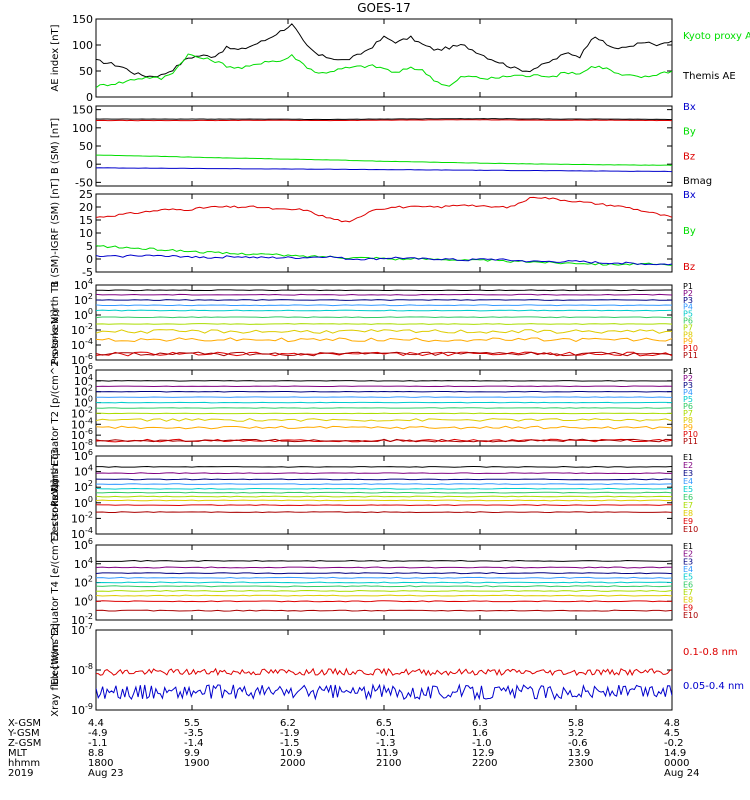 Image resolution: width=750 pixels, height=800 pixels. I want to click on axis-value: 2200, so click(484, 763).